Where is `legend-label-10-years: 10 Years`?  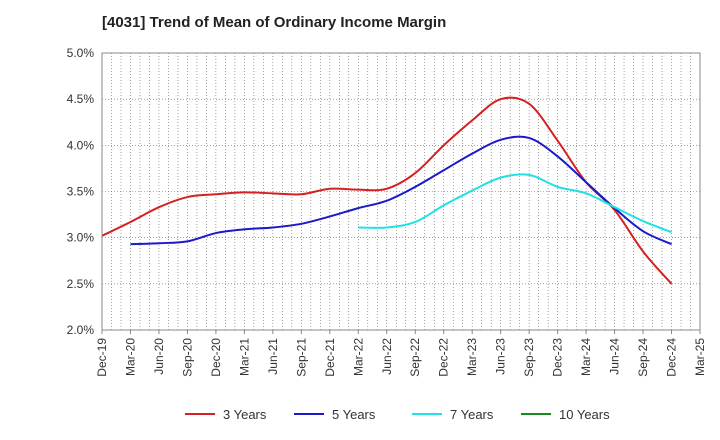
legend-label-10-years: 10 Years is located at coordinates (584, 414).